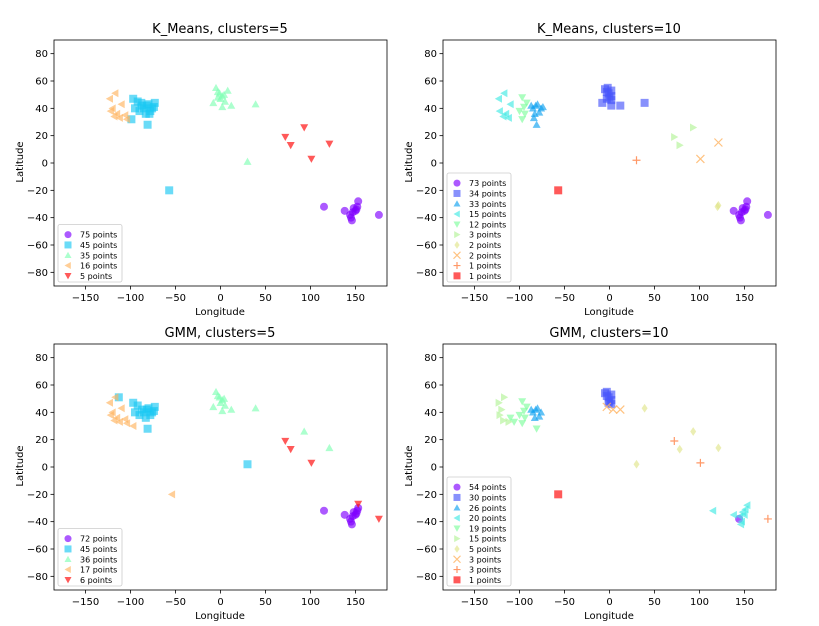 The height and width of the screenshot is (626, 819). What do you see at coordinates (98, 255) in the screenshot?
I see `legend-label: 35 points` at bounding box center [98, 255].